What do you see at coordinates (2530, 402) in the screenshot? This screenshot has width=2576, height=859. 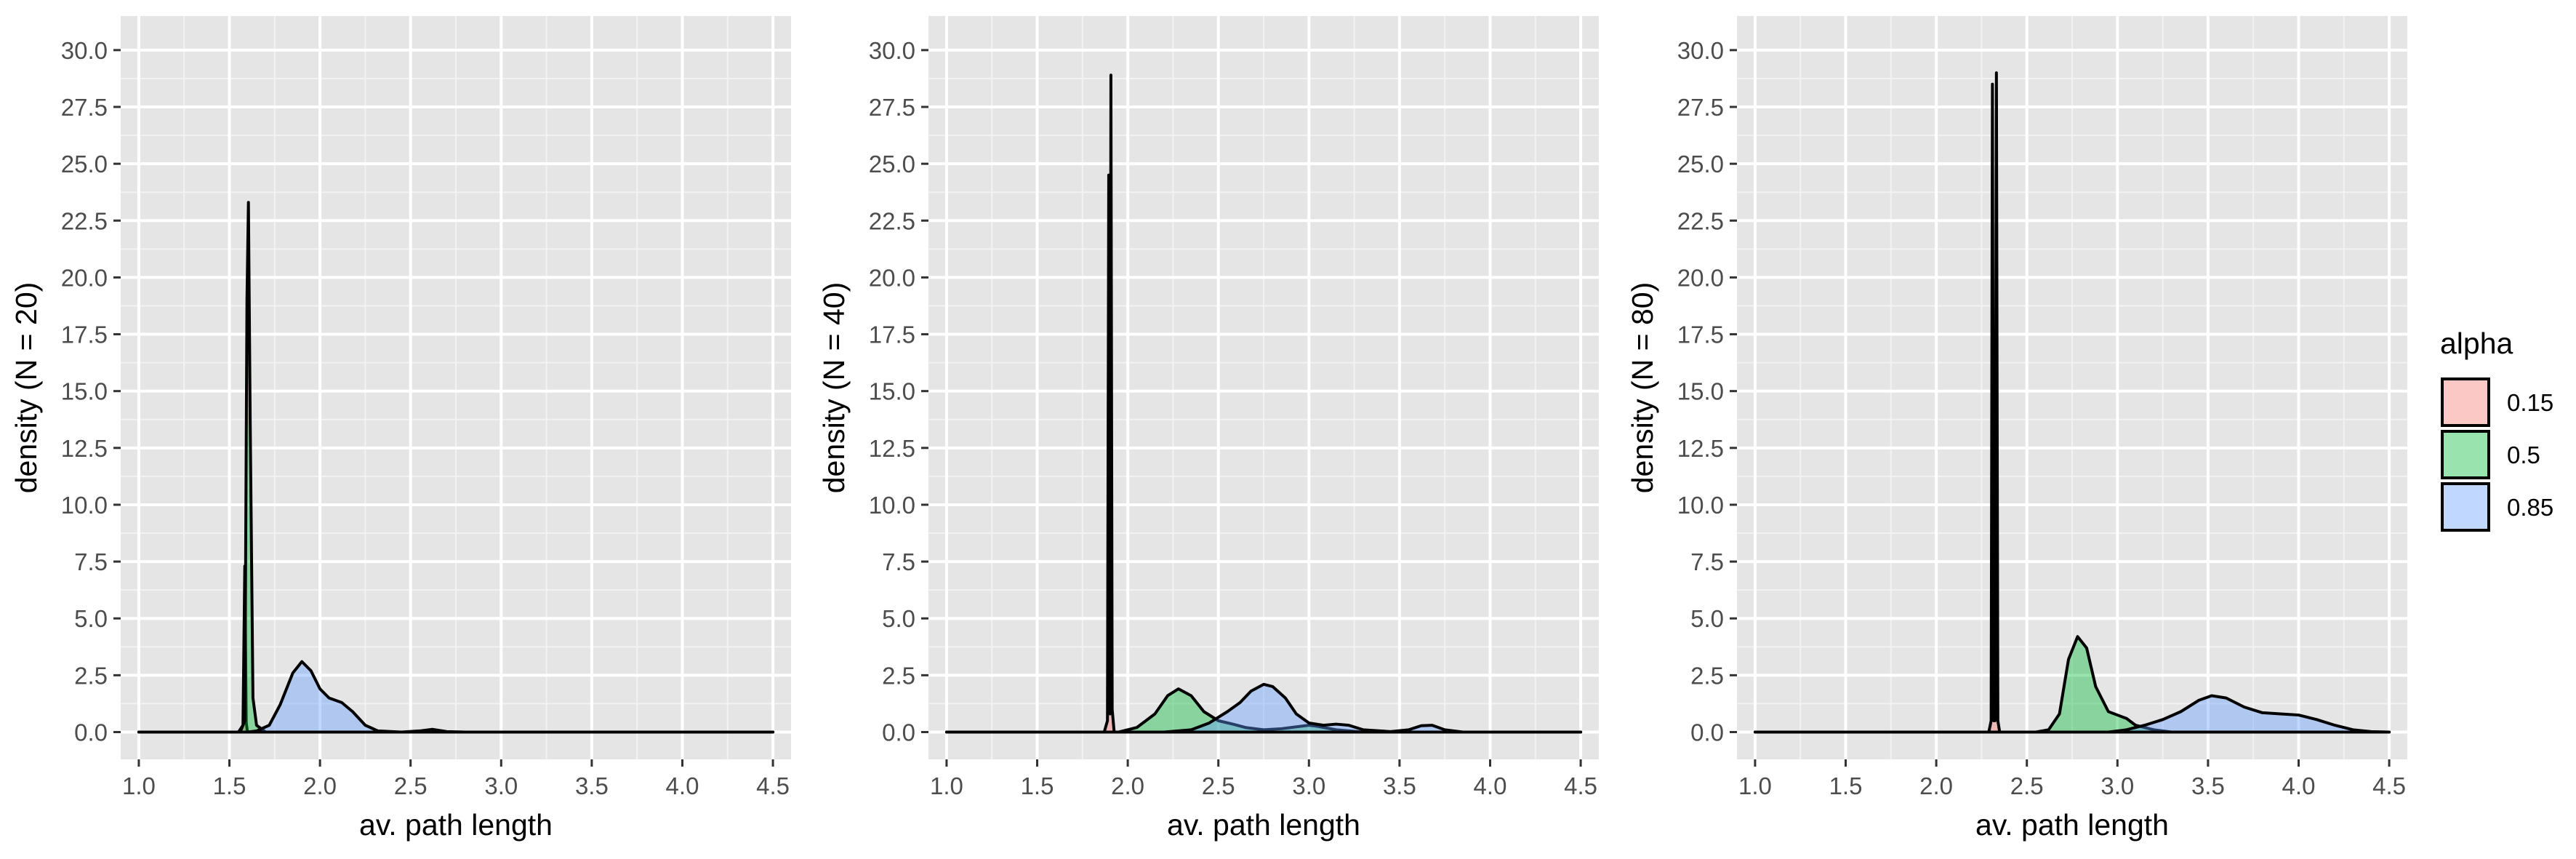 I see `legend-label: 0.15` at bounding box center [2530, 402].